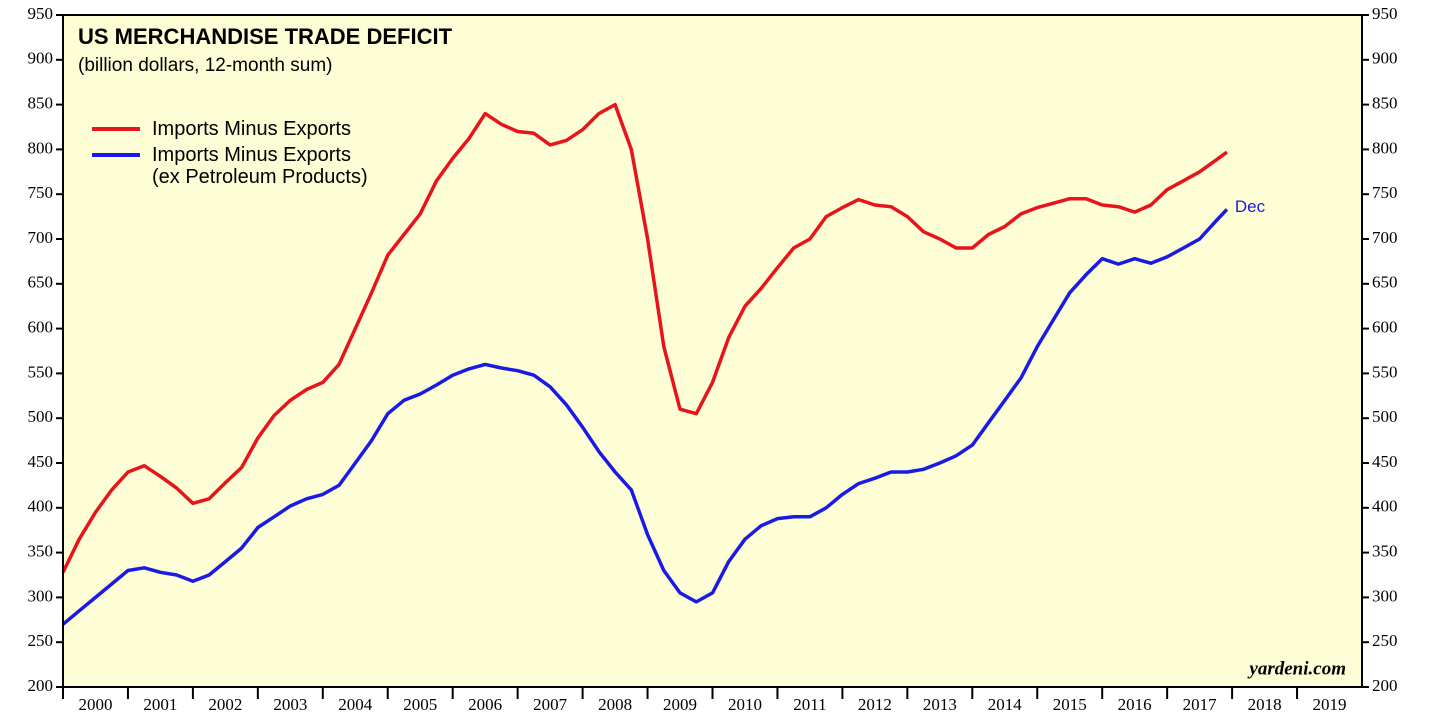 This screenshot has height=719, width=1429. What do you see at coordinates (41, 640) in the screenshot?
I see `y-tick-label: 250` at bounding box center [41, 640].